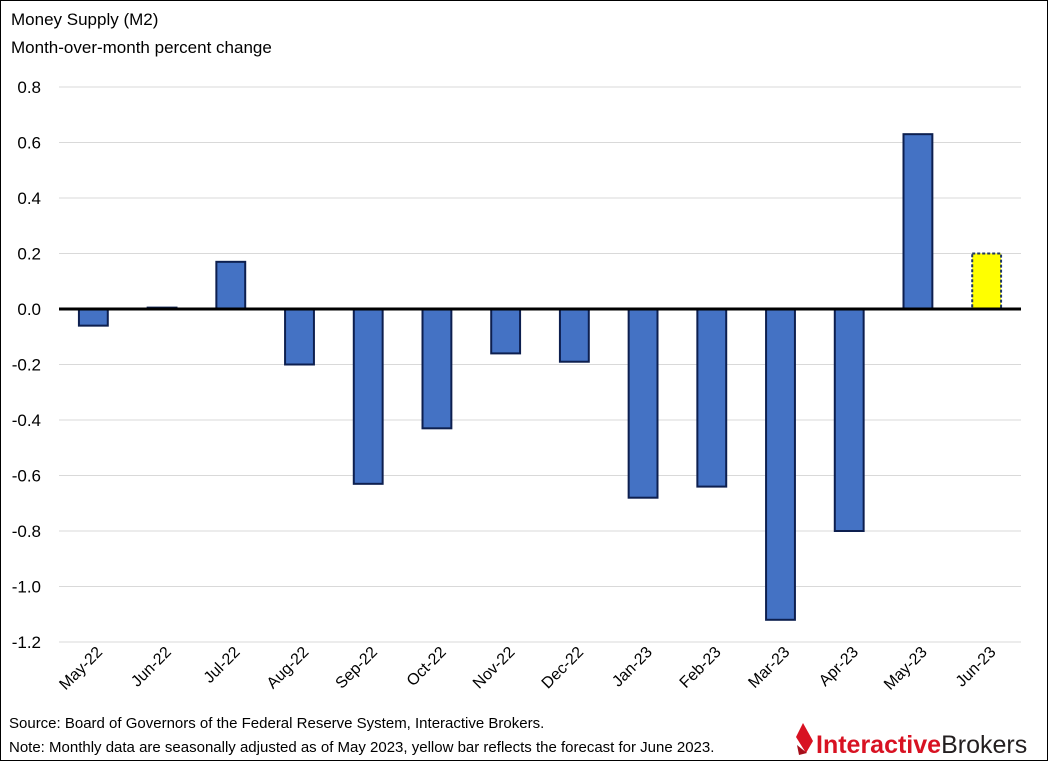 This screenshot has width=1050, height=763. I want to click on y-tick-label: 0.6, so click(29, 143).